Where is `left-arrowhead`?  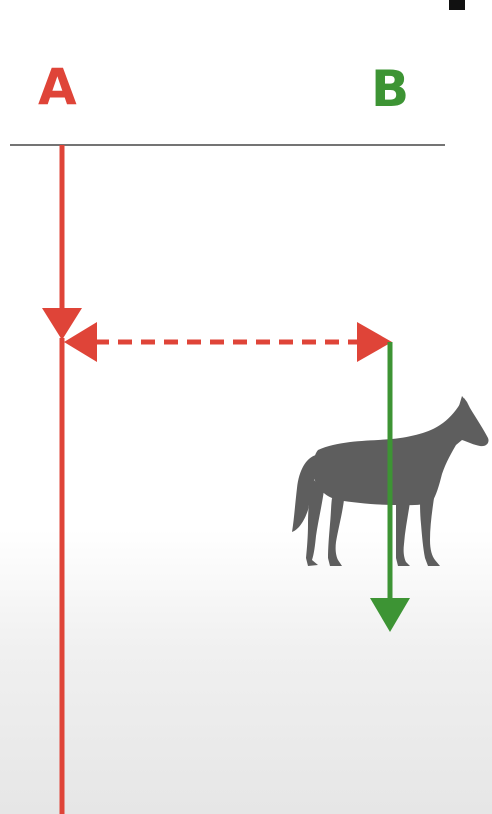 left-arrowhead is located at coordinates (80, 342).